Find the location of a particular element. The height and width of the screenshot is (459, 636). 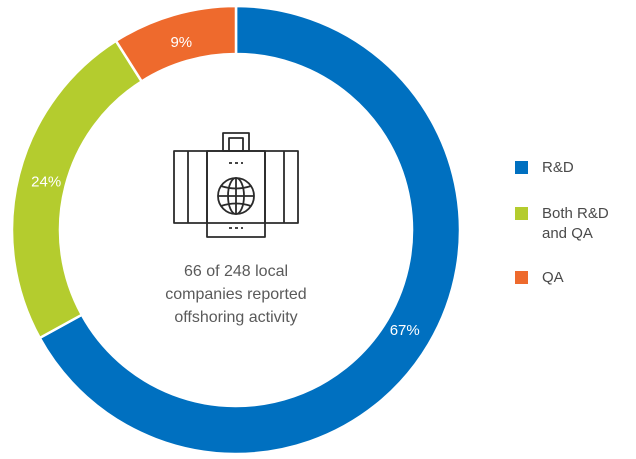

legend-swatch-rd is located at coordinates (521, 167).